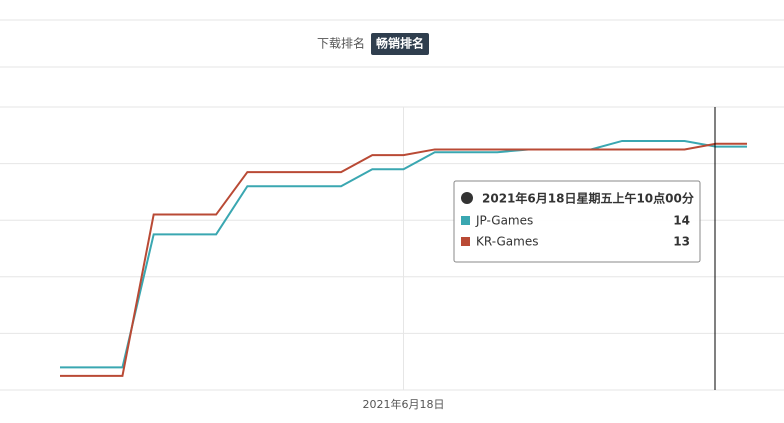  I want to click on tab-active: 畅销排名, so click(400, 43).